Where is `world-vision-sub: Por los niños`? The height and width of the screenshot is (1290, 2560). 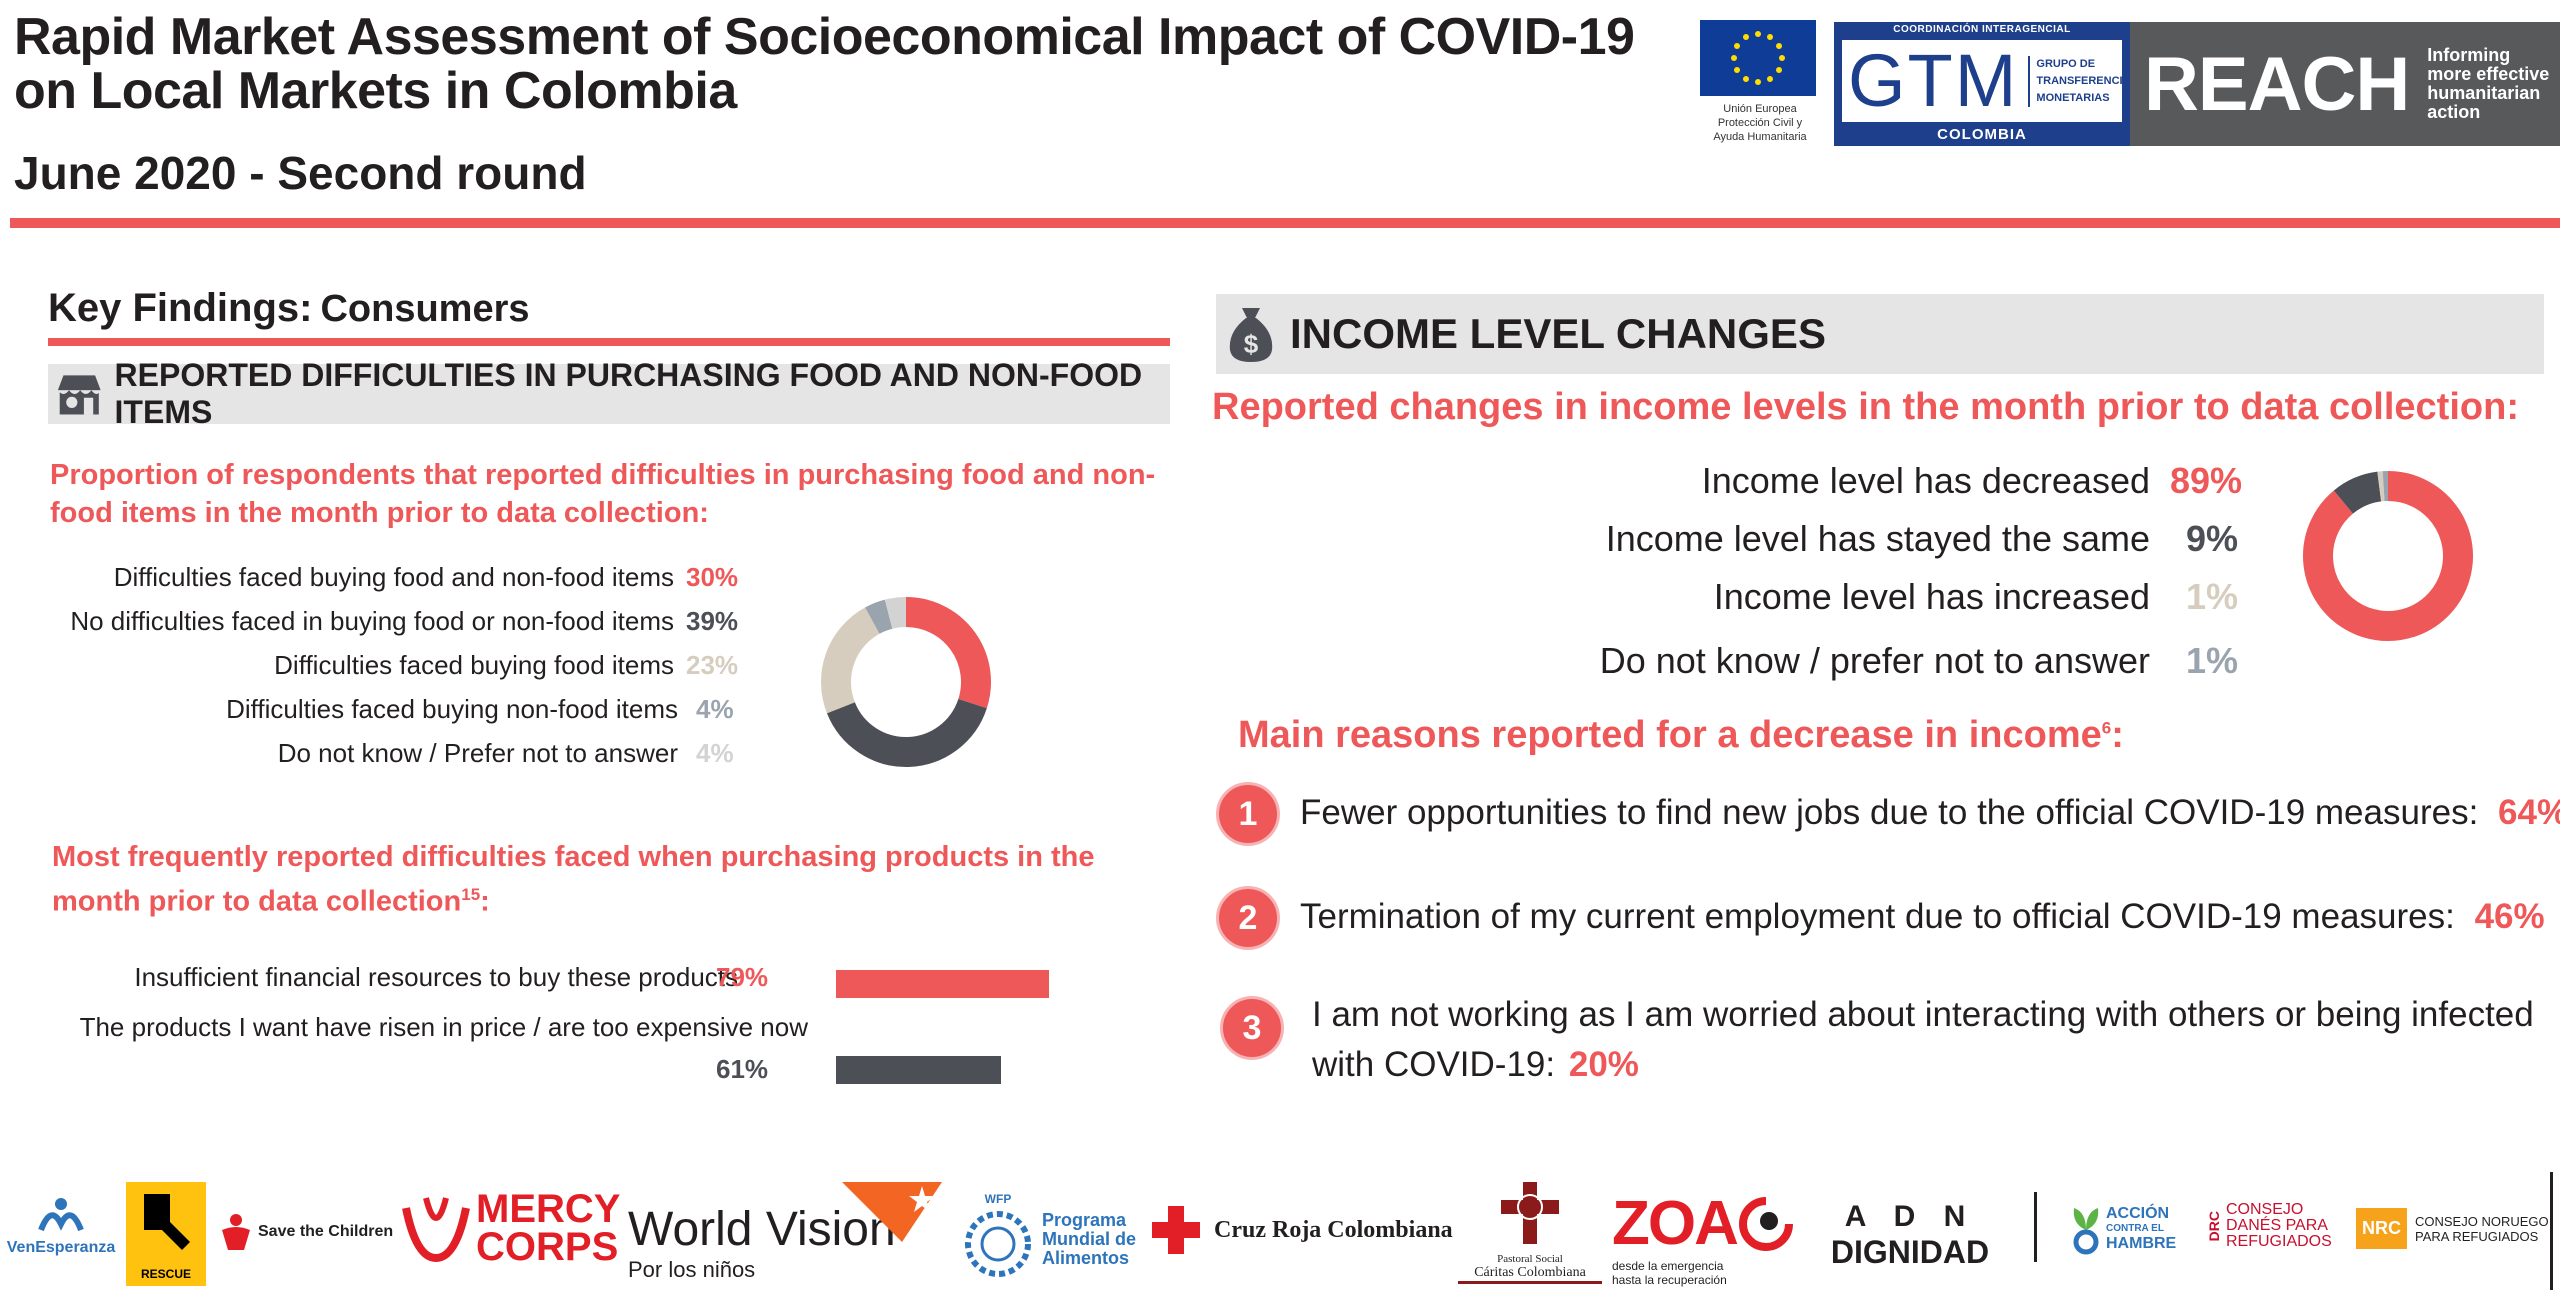 world-vision-sub: Por los niños is located at coordinates (692, 1269).